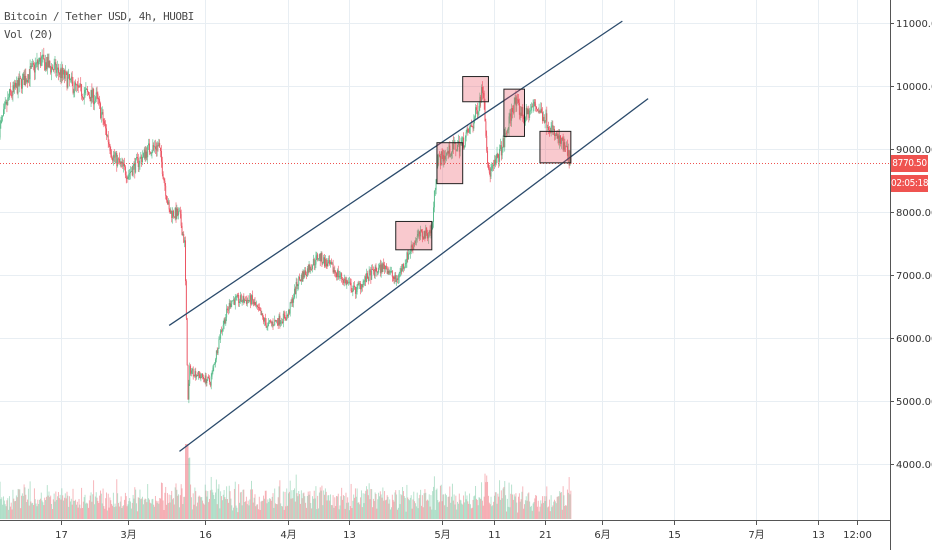 This screenshot has height=550, width=932. What do you see at coordinates (756, 535) in the screenshot?
I see `x-tick-label: 7月` at bounding box center [756, 535].